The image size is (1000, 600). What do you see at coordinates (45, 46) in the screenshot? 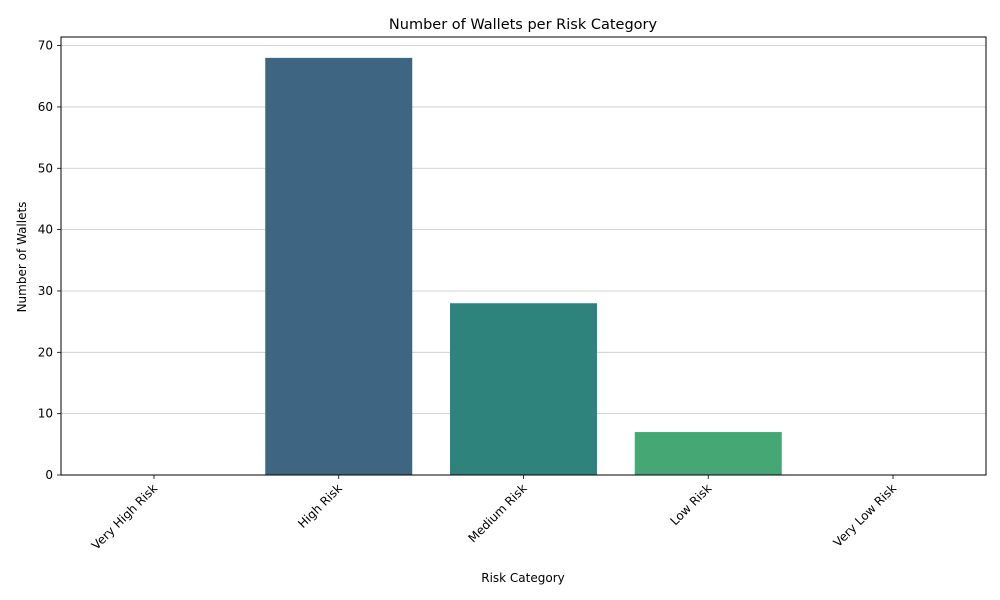
I see `y-tick-label: 70` at bounding box center [45, 46].